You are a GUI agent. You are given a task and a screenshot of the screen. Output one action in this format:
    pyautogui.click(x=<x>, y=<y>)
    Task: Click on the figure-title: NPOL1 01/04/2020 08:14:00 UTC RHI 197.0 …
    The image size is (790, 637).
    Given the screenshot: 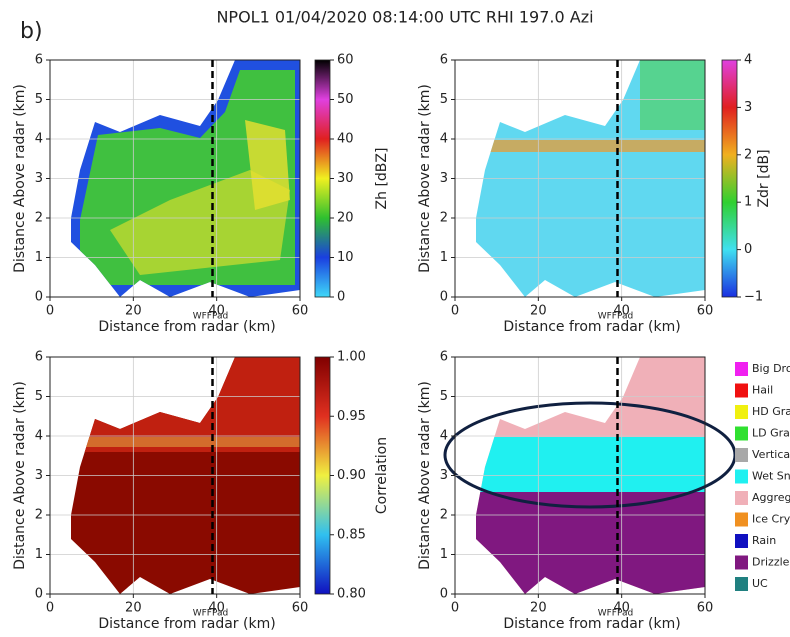 What is the action you would take?
    pyautogui.click(x=404, y=17)
    